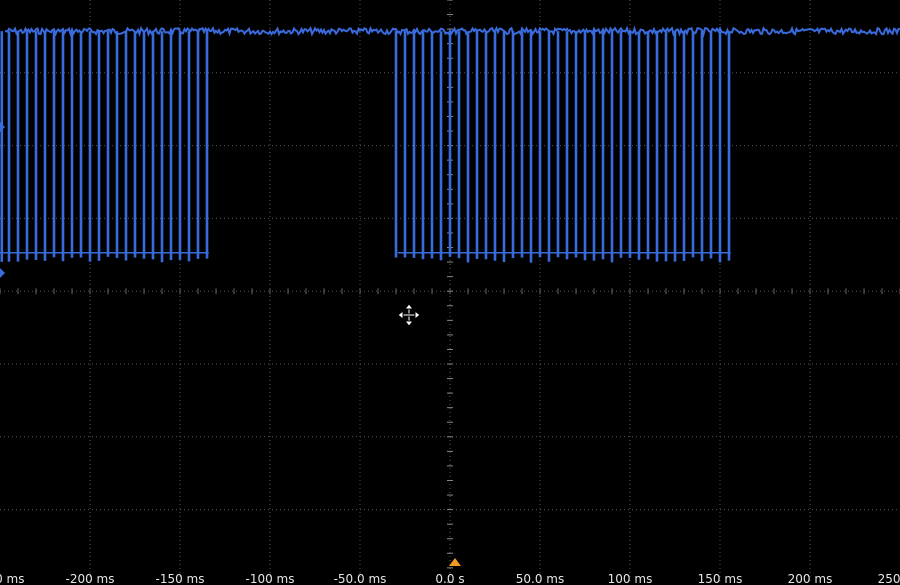 The width and height of the screenshot is (900, 585). Describe the element at coordinates (810, 578) in the screenshot. I see `time-tick-label: 200 ms` at that location.